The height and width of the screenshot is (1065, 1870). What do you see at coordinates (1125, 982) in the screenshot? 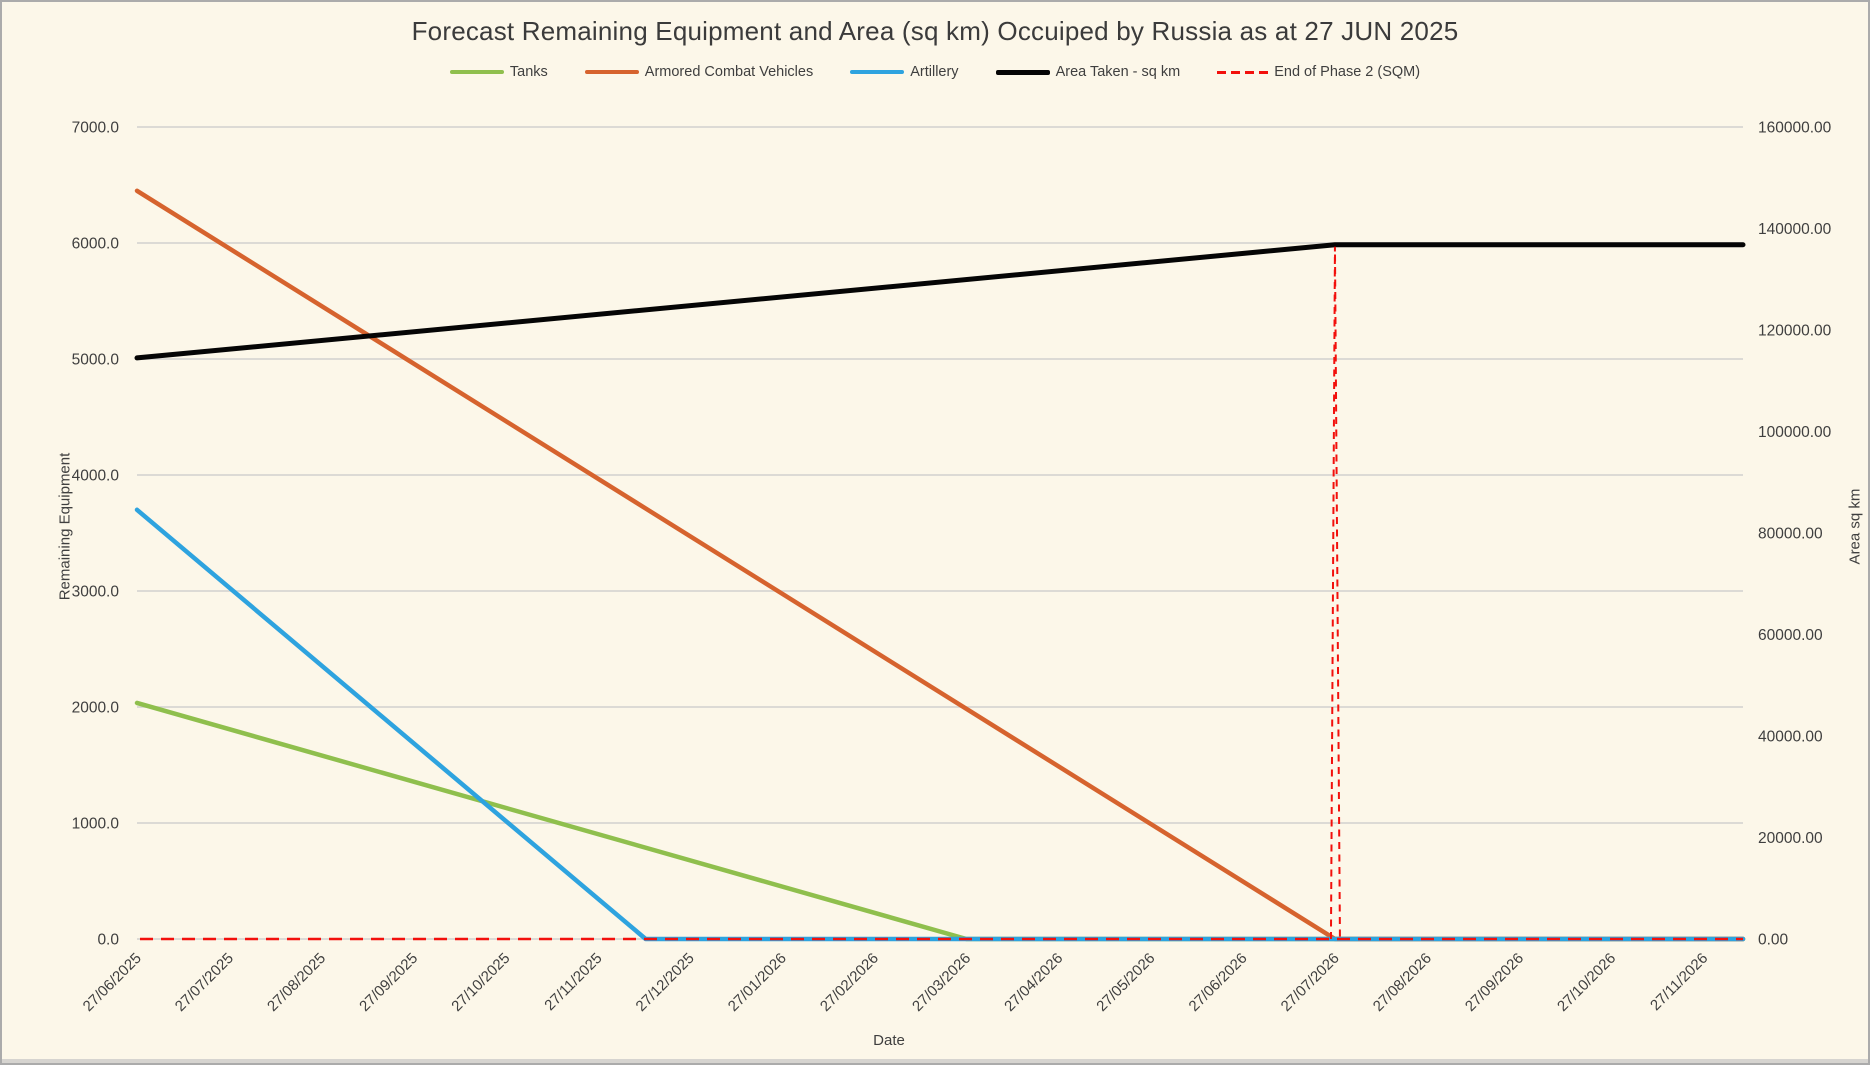
I see `x-axis-tick-label: 27/05/2026` at bounding box center [1125, 982].